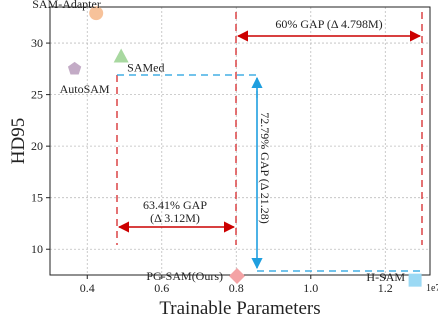 This screenshot has height=322, width=438. Describe the element at coordinates (74, 68) in the screenshot. I see `point-autosam` at that location.